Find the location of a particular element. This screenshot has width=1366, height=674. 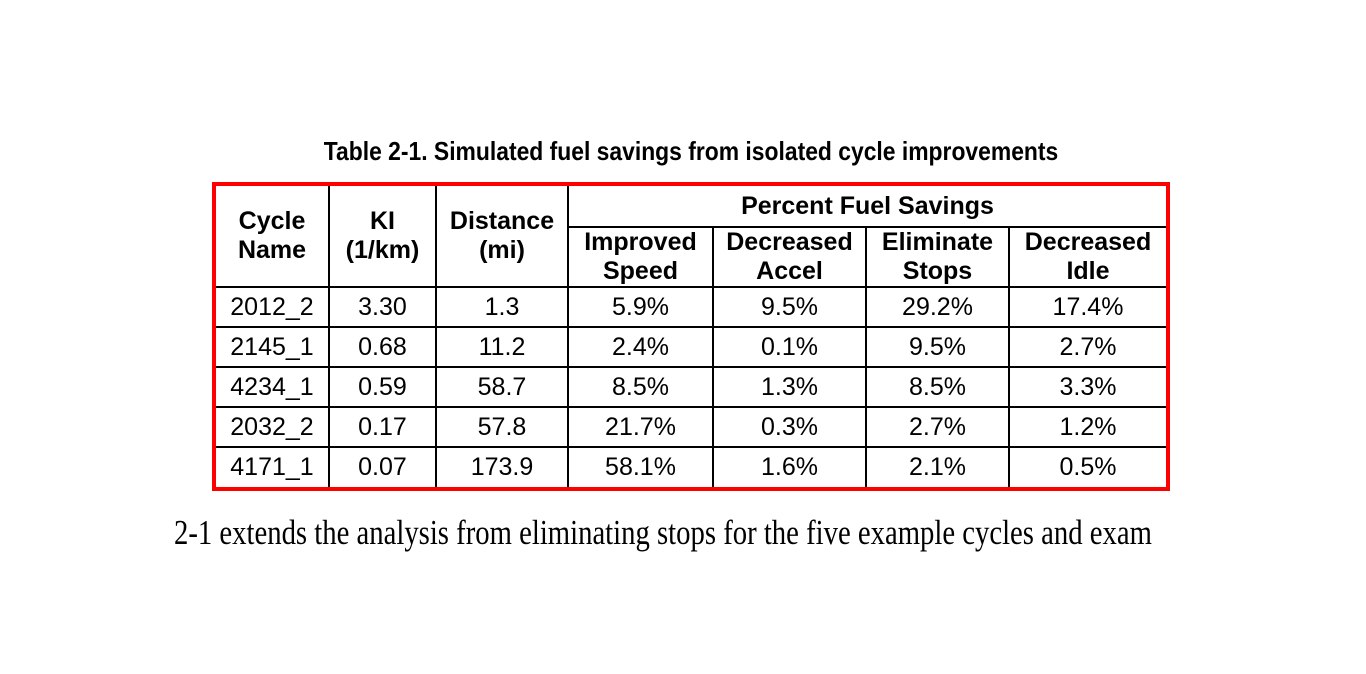

cell-eliminate-stops: 8.5% is located at coordinates (937, 387).